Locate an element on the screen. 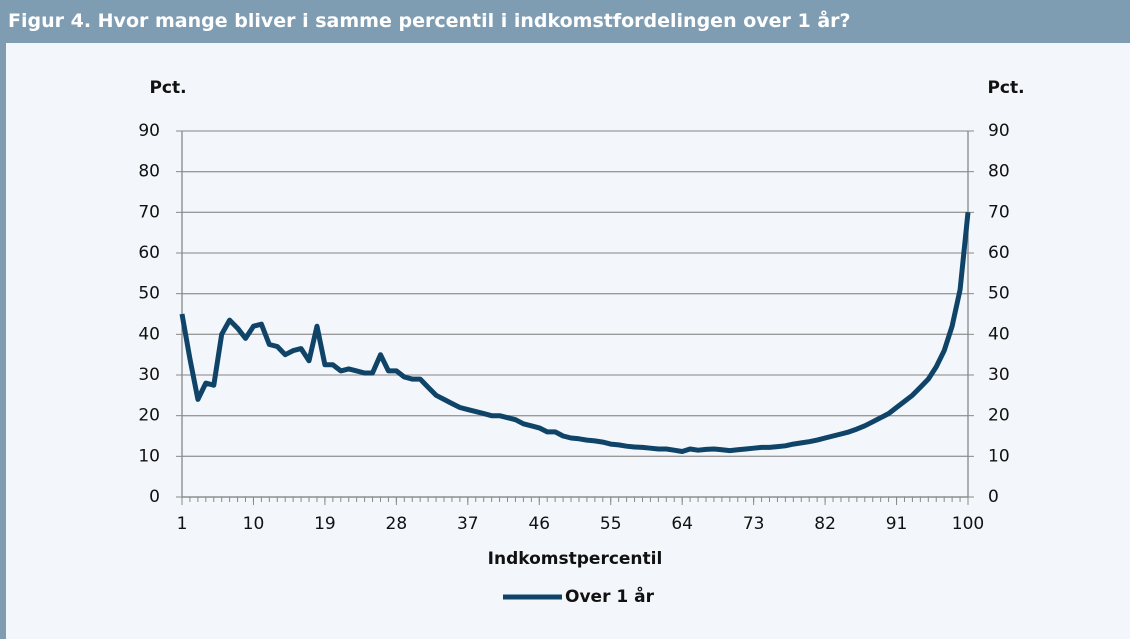  y-tick-label: 70 is located at coordinates (149, 212).